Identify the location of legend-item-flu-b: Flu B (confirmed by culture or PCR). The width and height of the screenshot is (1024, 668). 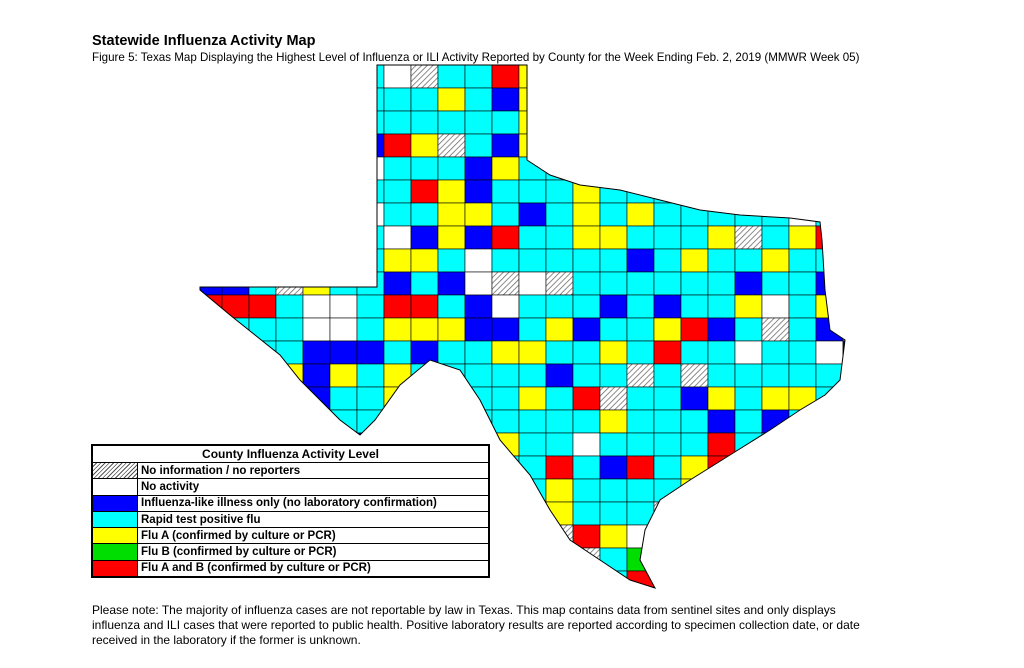
(290, 551).